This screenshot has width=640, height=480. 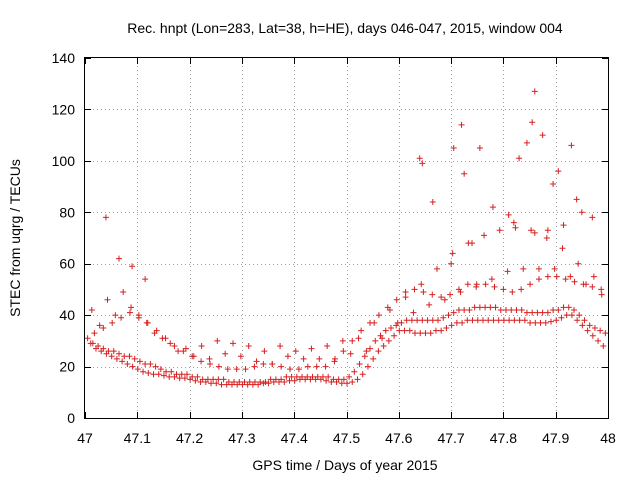 I want to click on y-axis-label: STEC from uqrg / TECUs, so click(x=15, y=238).